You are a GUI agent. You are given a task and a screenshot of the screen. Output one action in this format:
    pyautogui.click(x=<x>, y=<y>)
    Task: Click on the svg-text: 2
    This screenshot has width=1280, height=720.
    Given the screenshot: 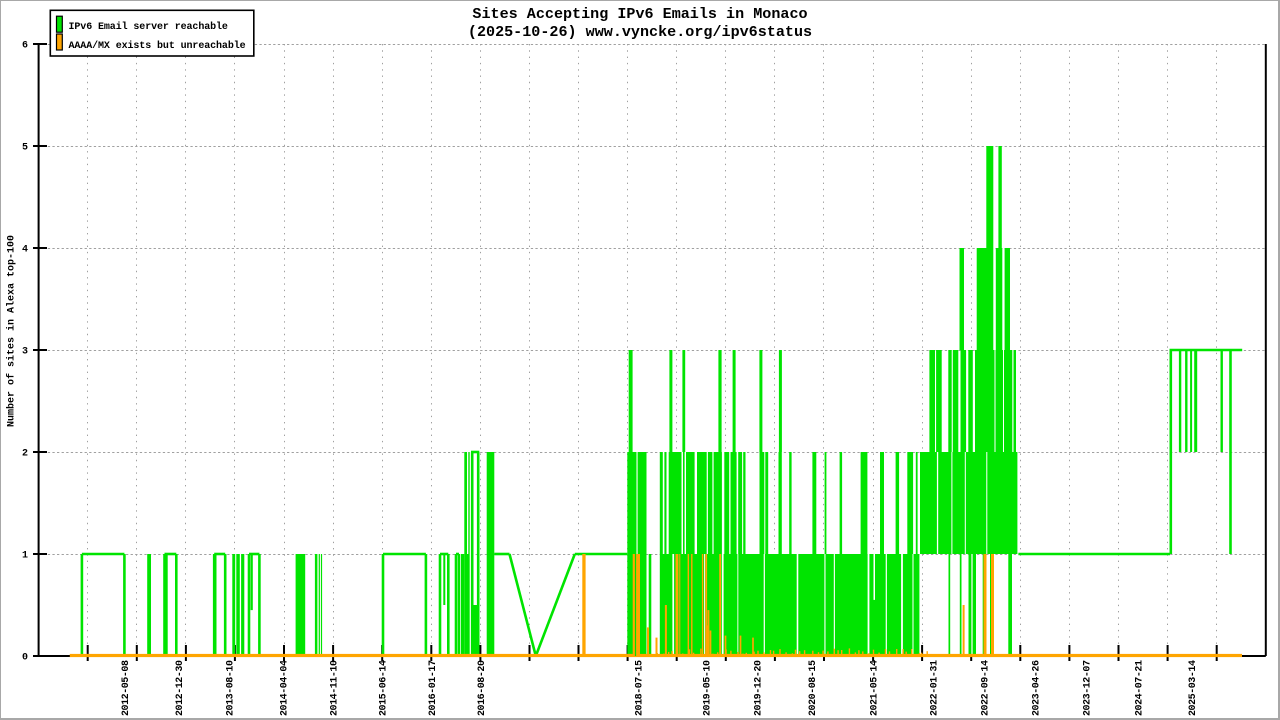 What is the action you would take?
    pyautogui.click(x=25, y=454)
    